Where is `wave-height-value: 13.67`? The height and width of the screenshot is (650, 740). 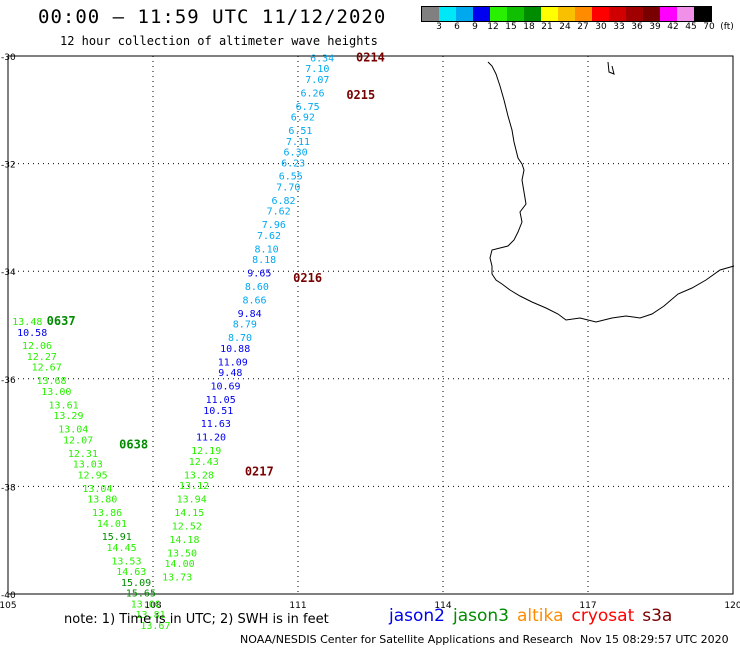 wave-height-value: 13.67 is located at coordinates (155, 626).